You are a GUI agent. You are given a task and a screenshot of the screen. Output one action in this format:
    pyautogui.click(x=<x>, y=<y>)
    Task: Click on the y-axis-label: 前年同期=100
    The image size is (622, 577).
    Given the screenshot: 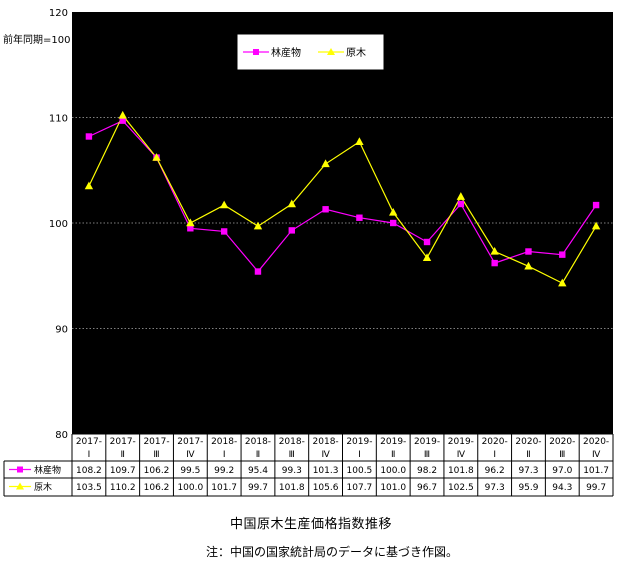 What is the action you would take?
    pyautogui.click(x=36, y=39)
    